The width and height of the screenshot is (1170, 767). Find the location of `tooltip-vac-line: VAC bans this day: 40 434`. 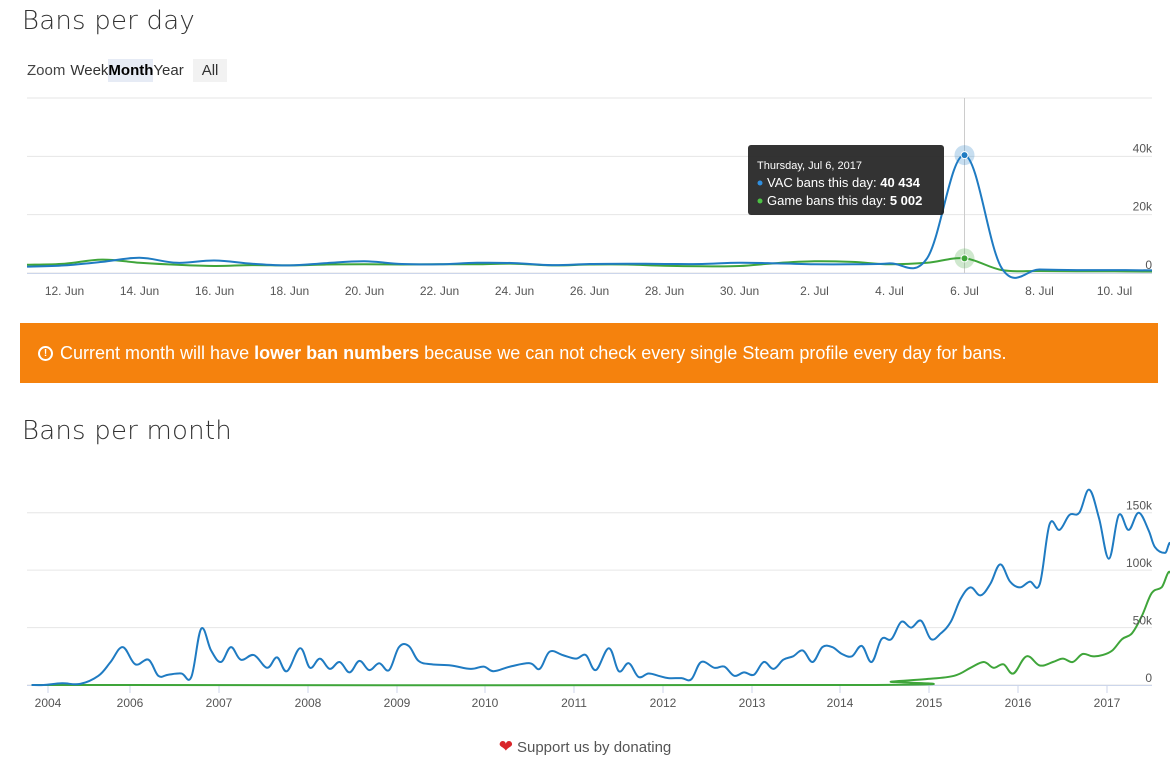

tooltip-vac-line: VAC bans this day: 40 434 is located at coordinates (844, 182).